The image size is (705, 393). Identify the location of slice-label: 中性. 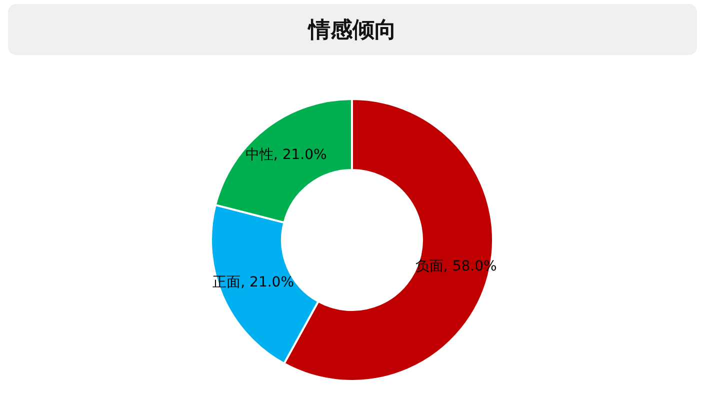
(259, 155).